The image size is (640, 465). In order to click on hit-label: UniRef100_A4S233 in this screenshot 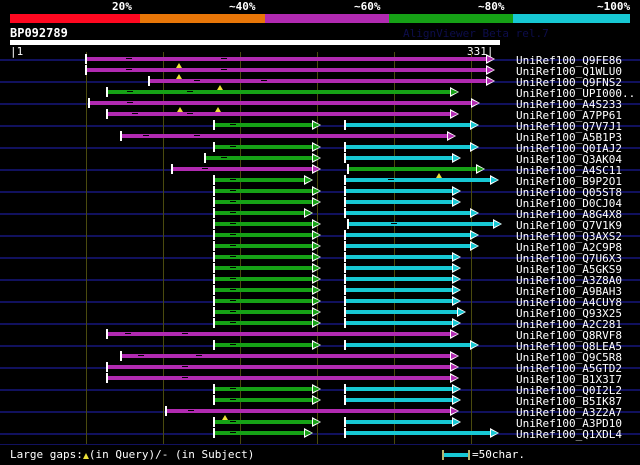, I will do `click(569, 104)`.